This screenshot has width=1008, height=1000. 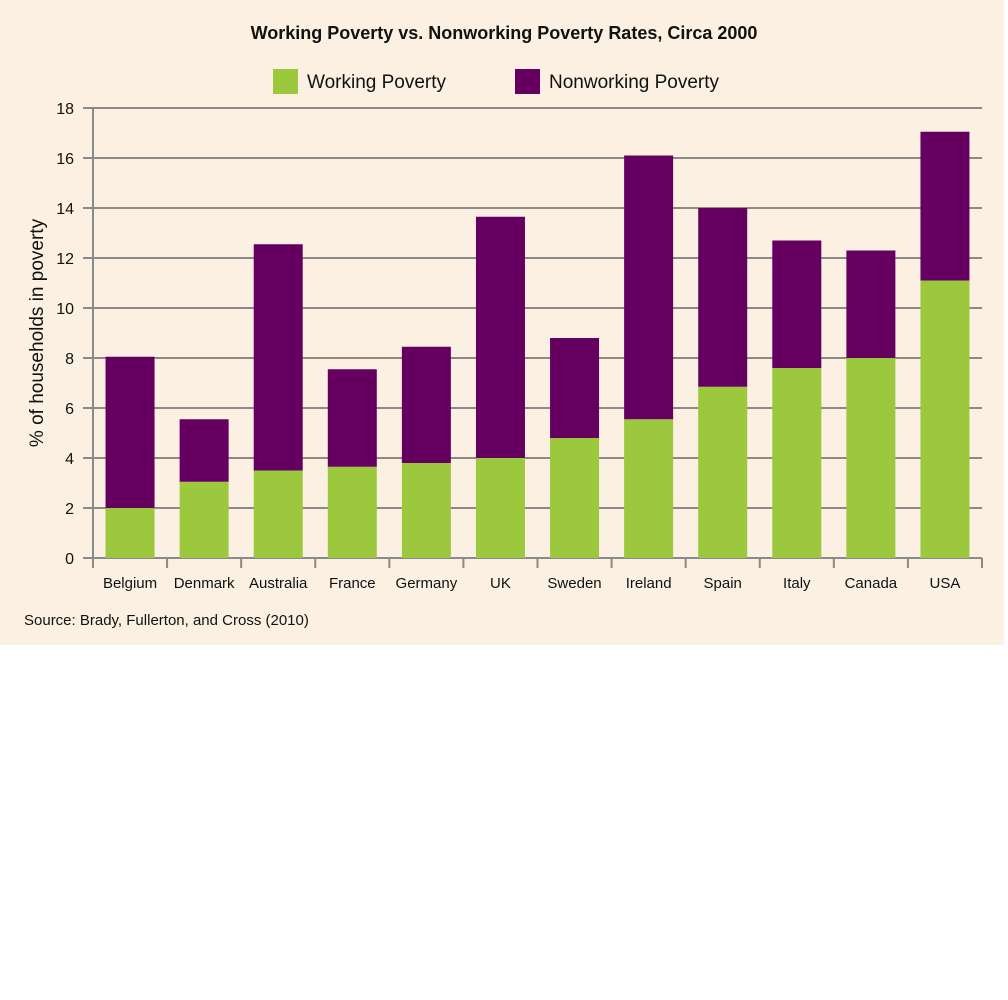 What do you see at coordinates (427, 583) in the screenshot?
I see `x-tick-label: Germany` at bounding box center [427, 583].